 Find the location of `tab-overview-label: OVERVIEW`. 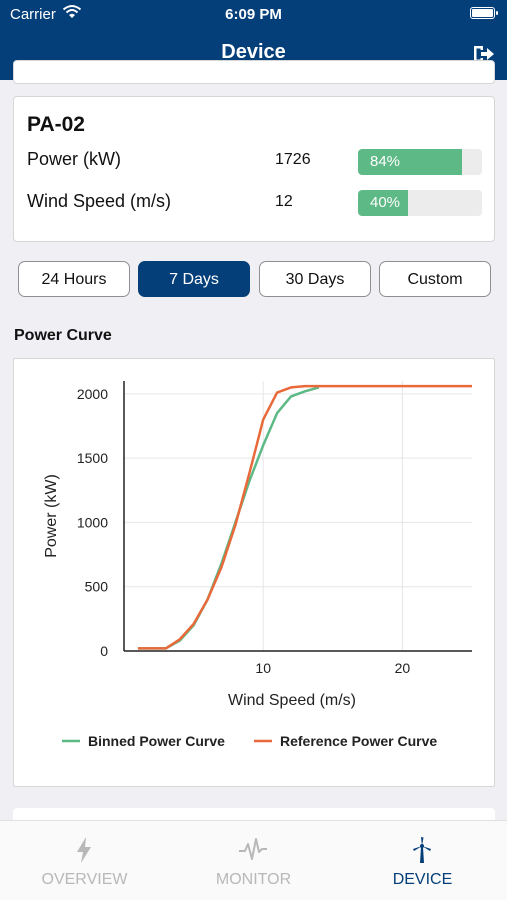

tab-overview-label: OVERVIEW is located at coordinates (84, 879).